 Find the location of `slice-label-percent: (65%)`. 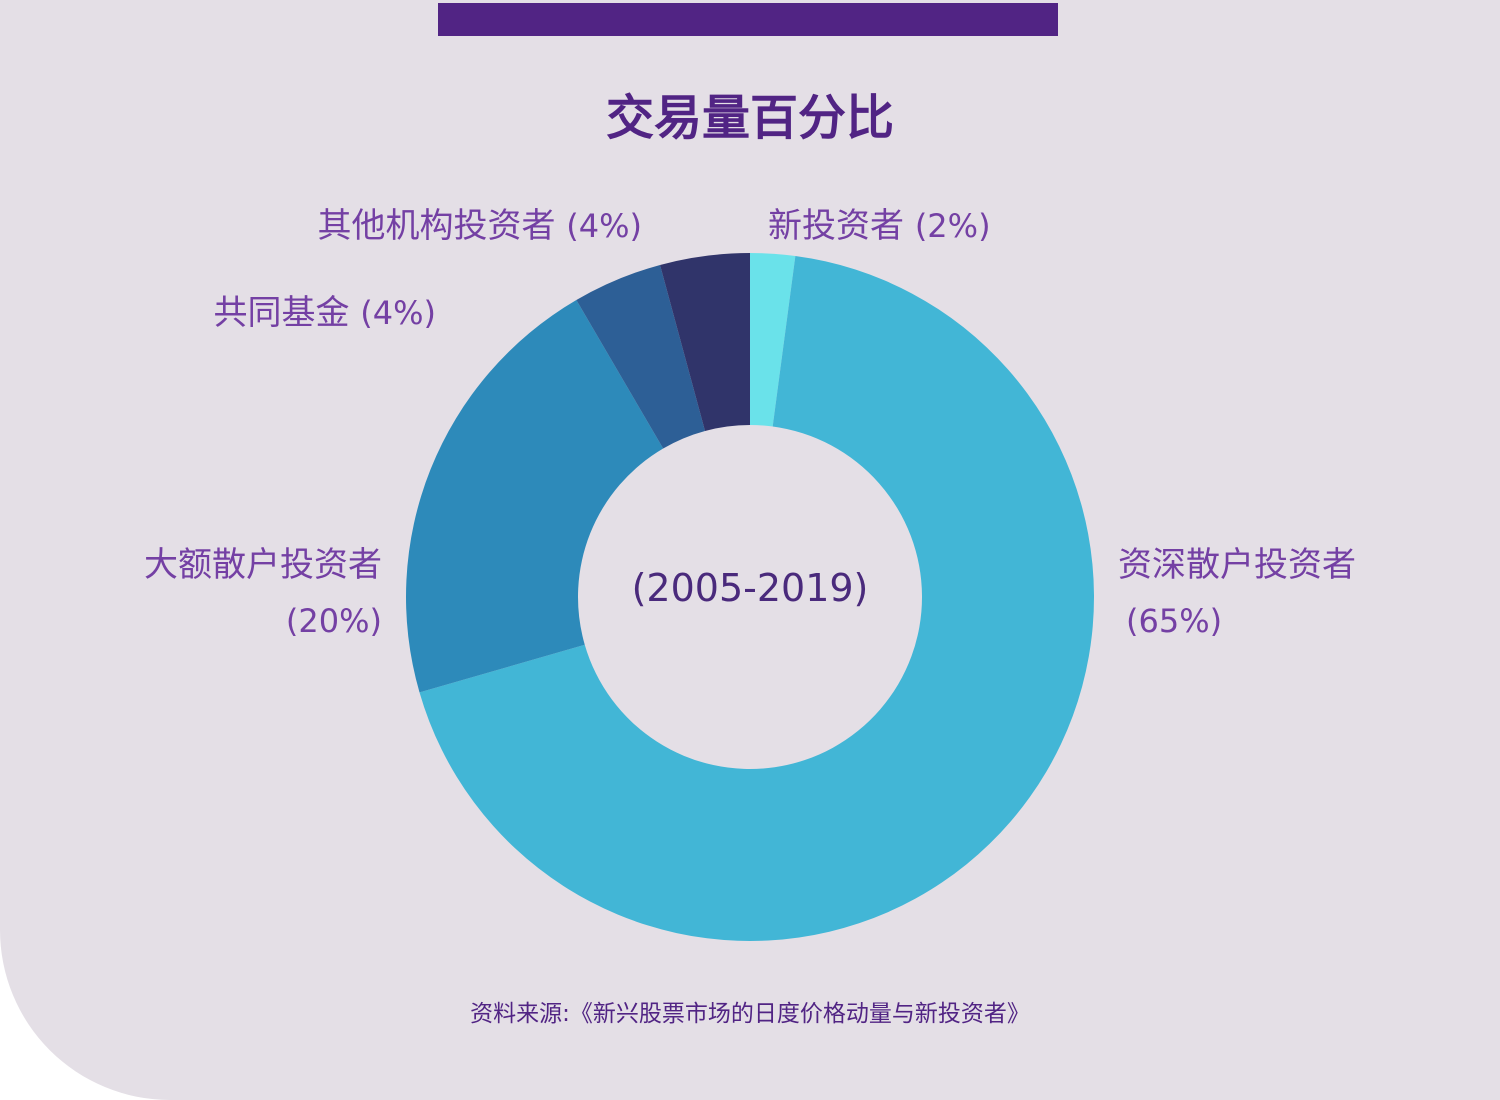

slice-label-percent: (65%) is located at coordinates (1174, 621).